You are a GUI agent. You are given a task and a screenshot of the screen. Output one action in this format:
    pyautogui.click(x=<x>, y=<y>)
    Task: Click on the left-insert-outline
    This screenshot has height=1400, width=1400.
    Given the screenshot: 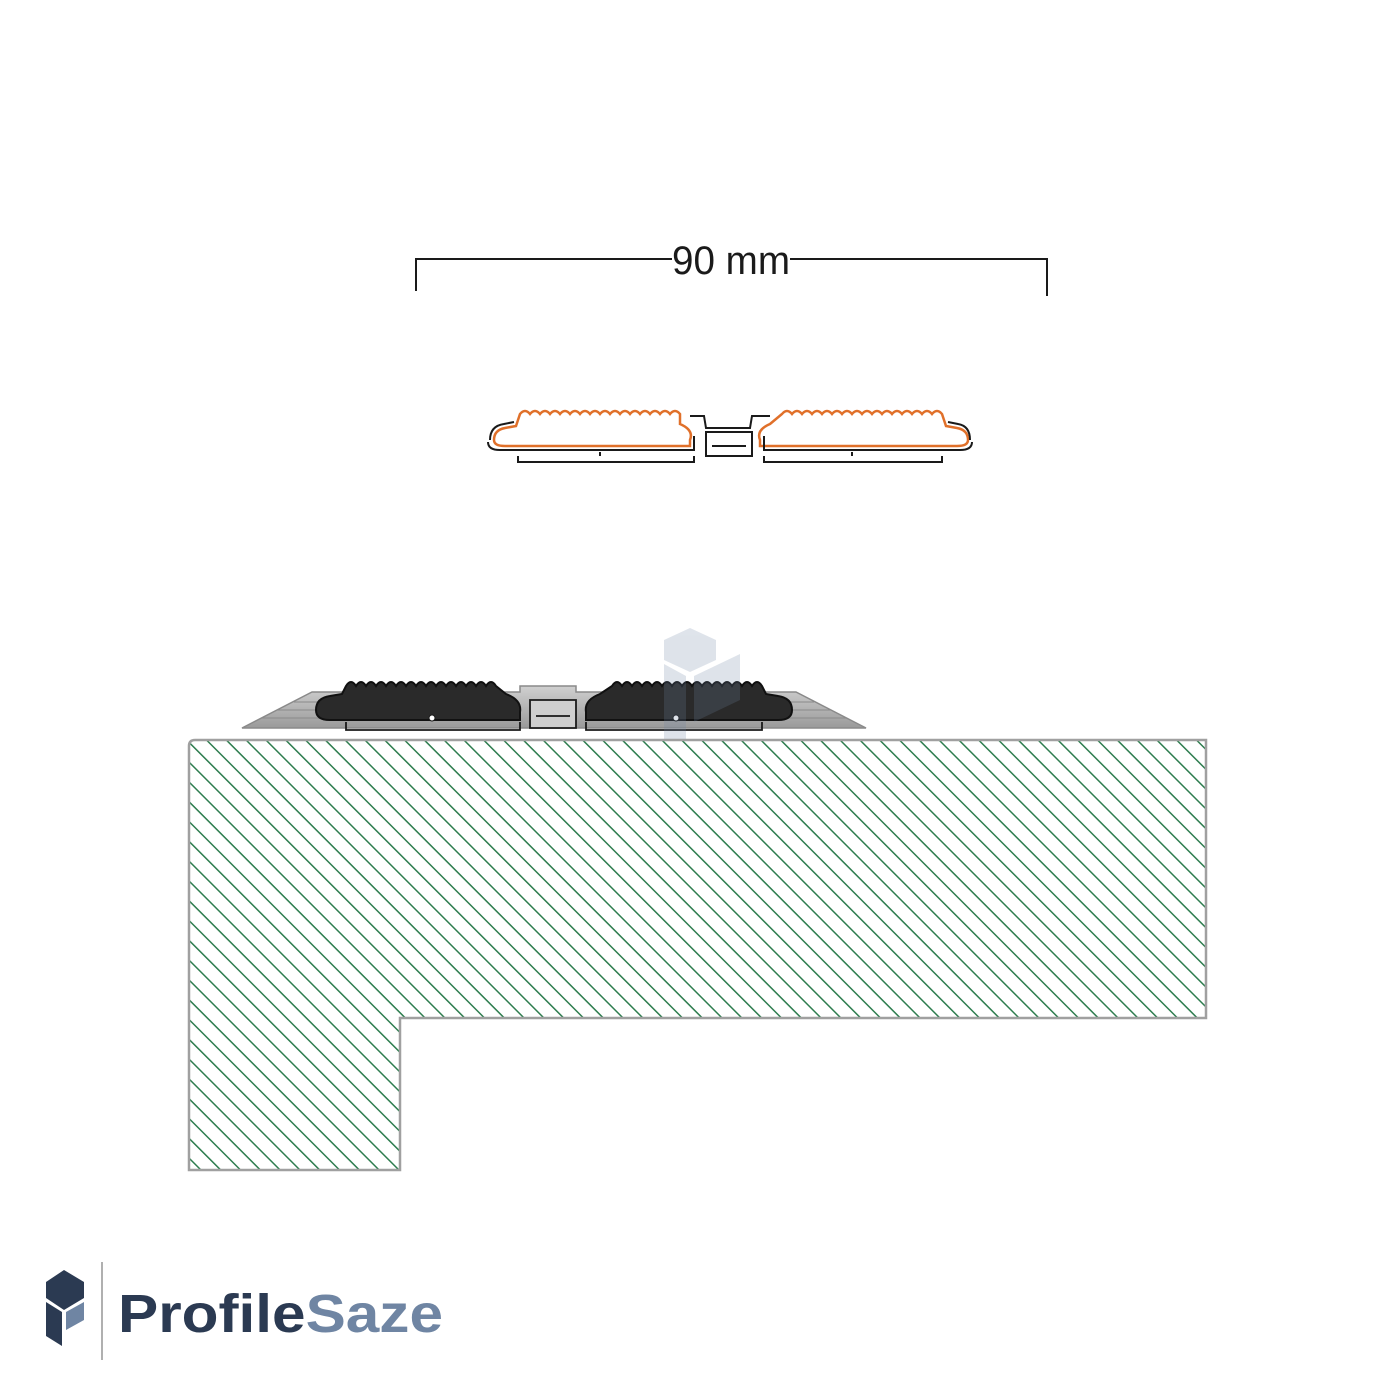 What is the action you would take?
    pyautogui.click(x=592, y=428)
    